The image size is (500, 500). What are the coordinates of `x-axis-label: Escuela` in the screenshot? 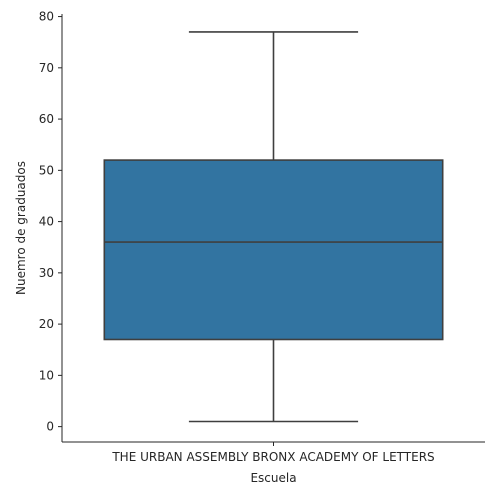 It's located at (273, 478).